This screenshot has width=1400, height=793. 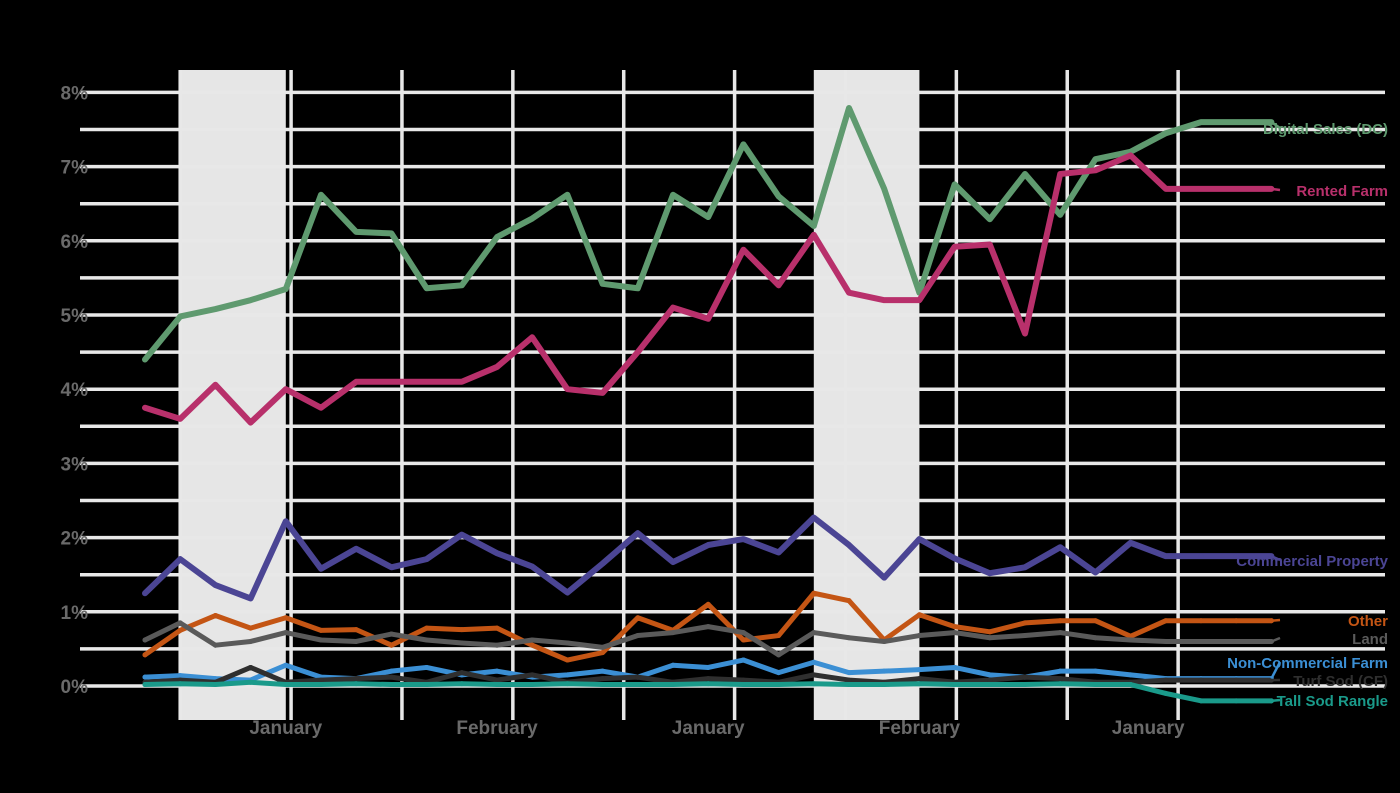 What do you see at coordinates (920, 728) in the screenshot?
I see `x-tick-label: February` at bounding box center [920, 728].